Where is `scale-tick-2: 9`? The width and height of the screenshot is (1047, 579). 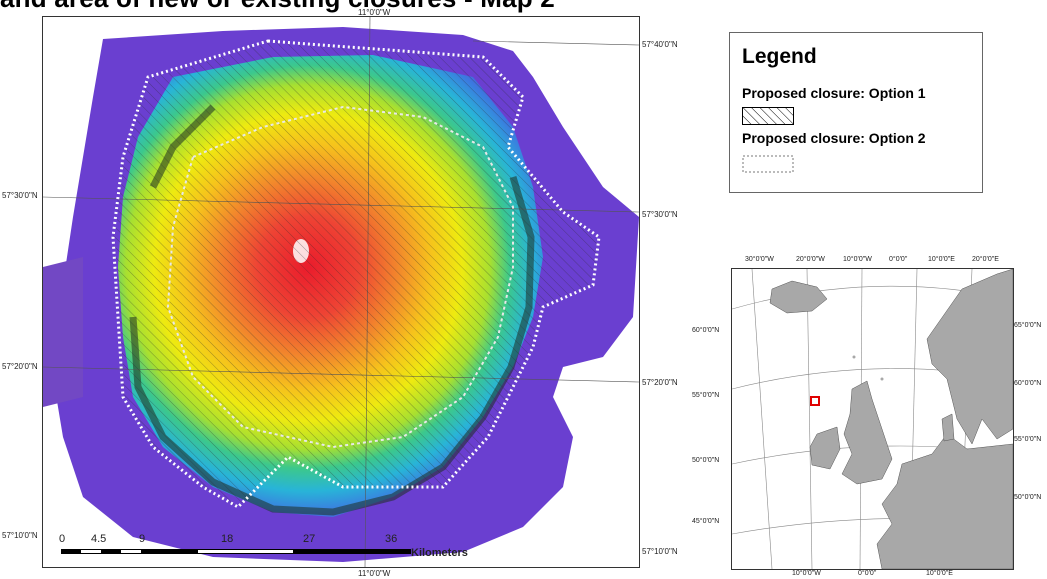
scale-tick-2: 9 is located at coordinates (142, 539).